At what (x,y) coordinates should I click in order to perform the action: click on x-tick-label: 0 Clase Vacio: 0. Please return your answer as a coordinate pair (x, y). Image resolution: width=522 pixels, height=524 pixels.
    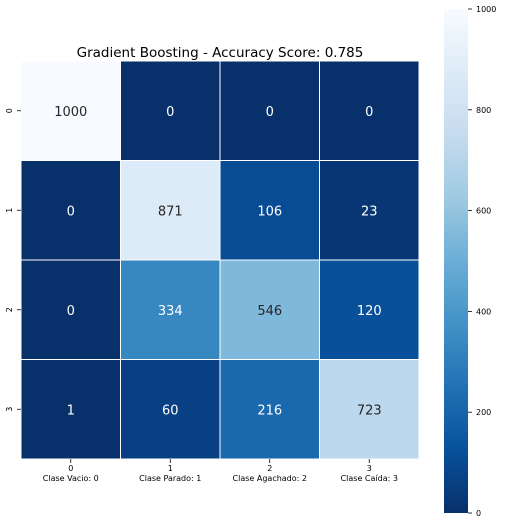
    Looking at the image, I should click on (71, 473).